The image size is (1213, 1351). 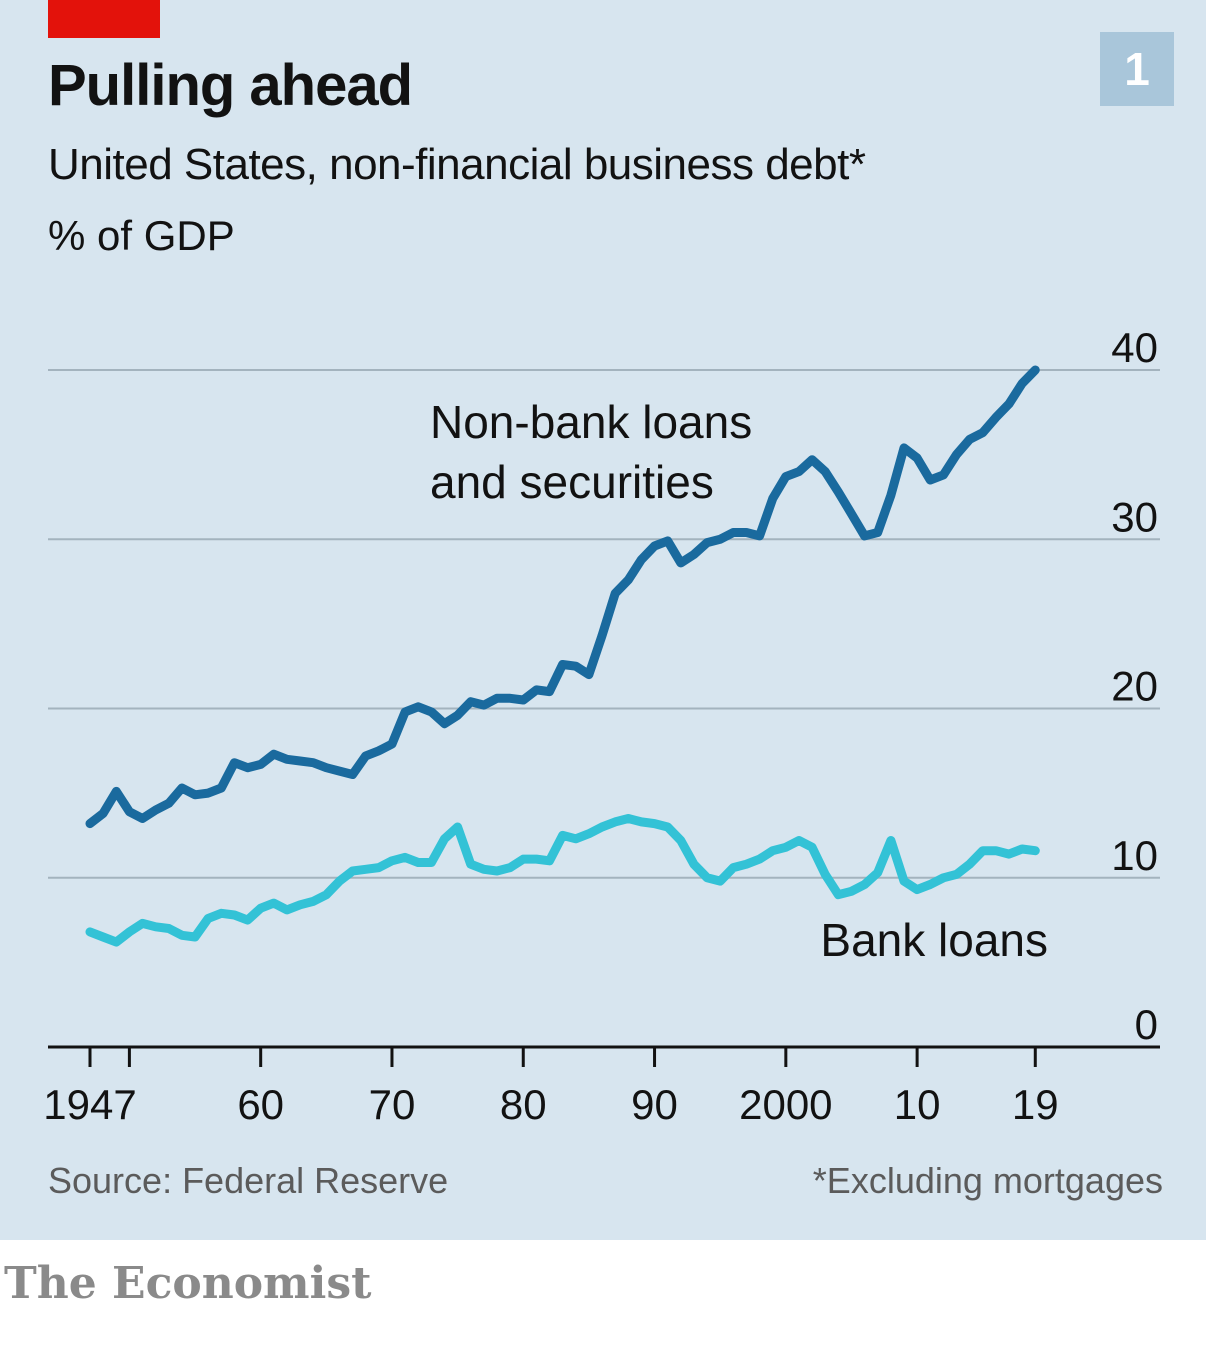 I want to click on publisher-logo: The Economist, so click(x=188, y=1283).